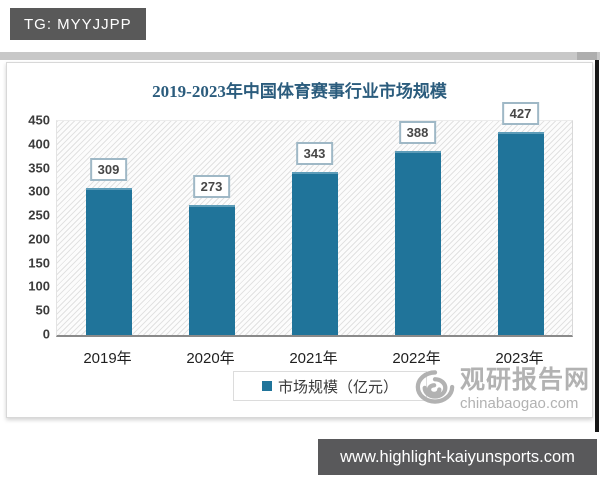  What do you see at coordinates (28, 227) in the screenshot?
I see `y-axis: 0 50 100 150 200 250 300 350 400 450` at bounding box center [28, 227].